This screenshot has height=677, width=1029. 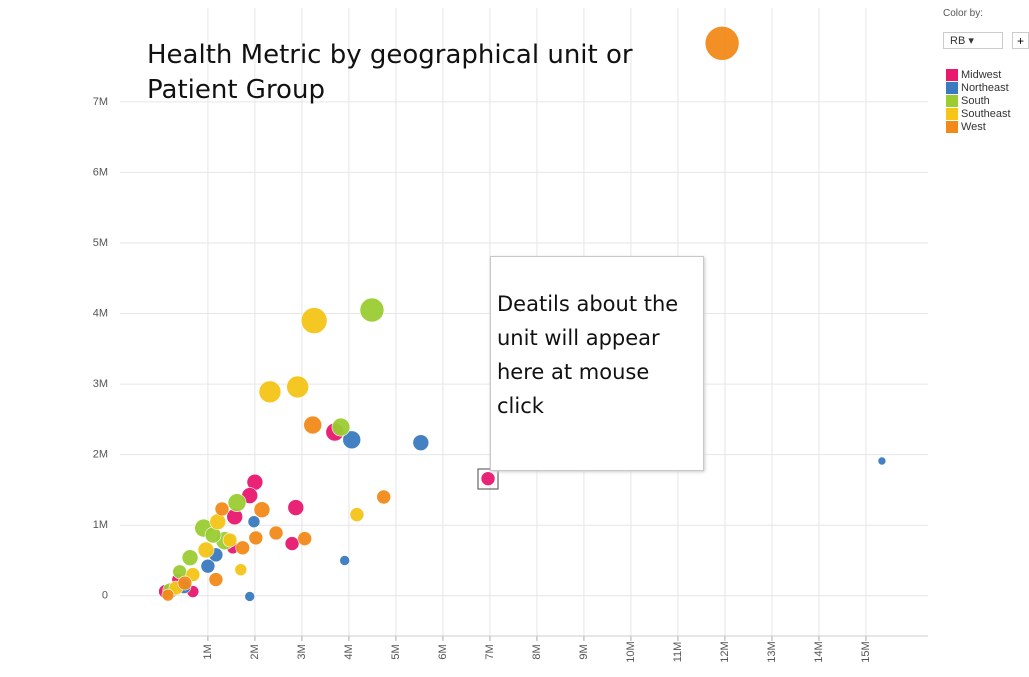 I want to click on legend-label: Midwest, so click(x=981, y=75).